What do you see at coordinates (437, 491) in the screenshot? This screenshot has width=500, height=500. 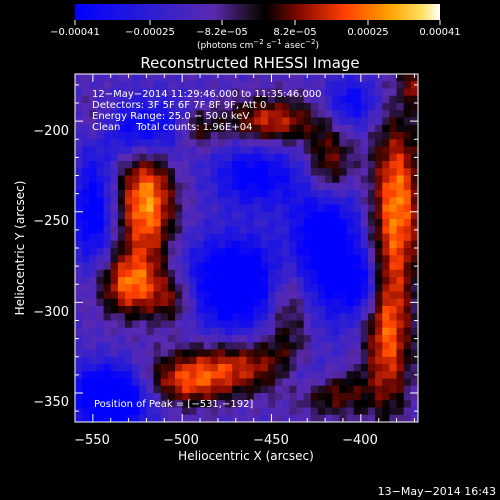 I see `footer-timestamp: 13−May−2014 16:43` at bounding box center [437, 491].